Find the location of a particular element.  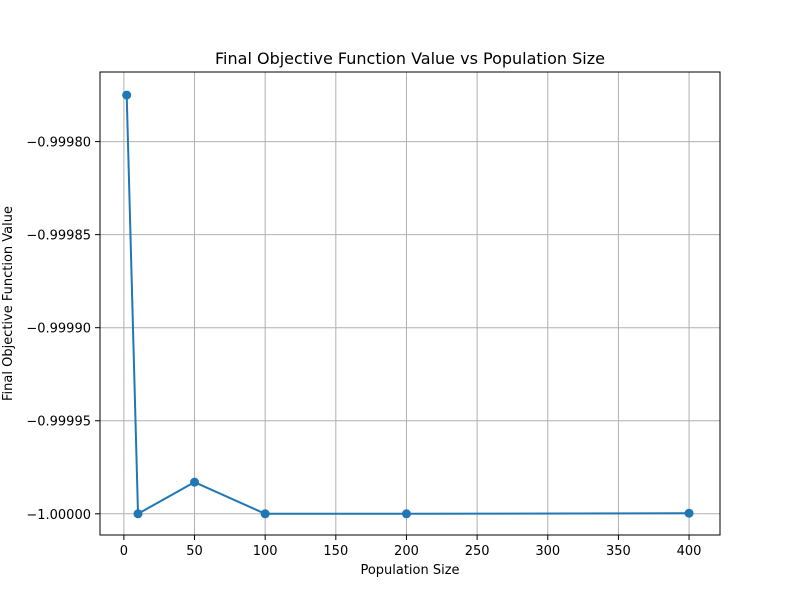

x-tick-label: 350 is located at coordinates (618, 551).